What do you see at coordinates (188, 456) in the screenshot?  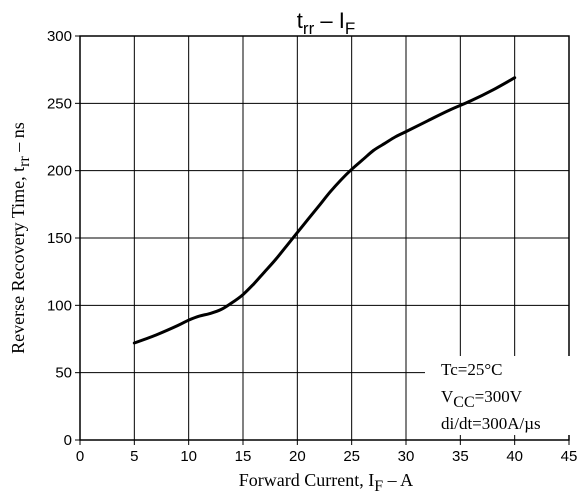 I see `x-tick-label: 10` at bounding box center [188, 456].